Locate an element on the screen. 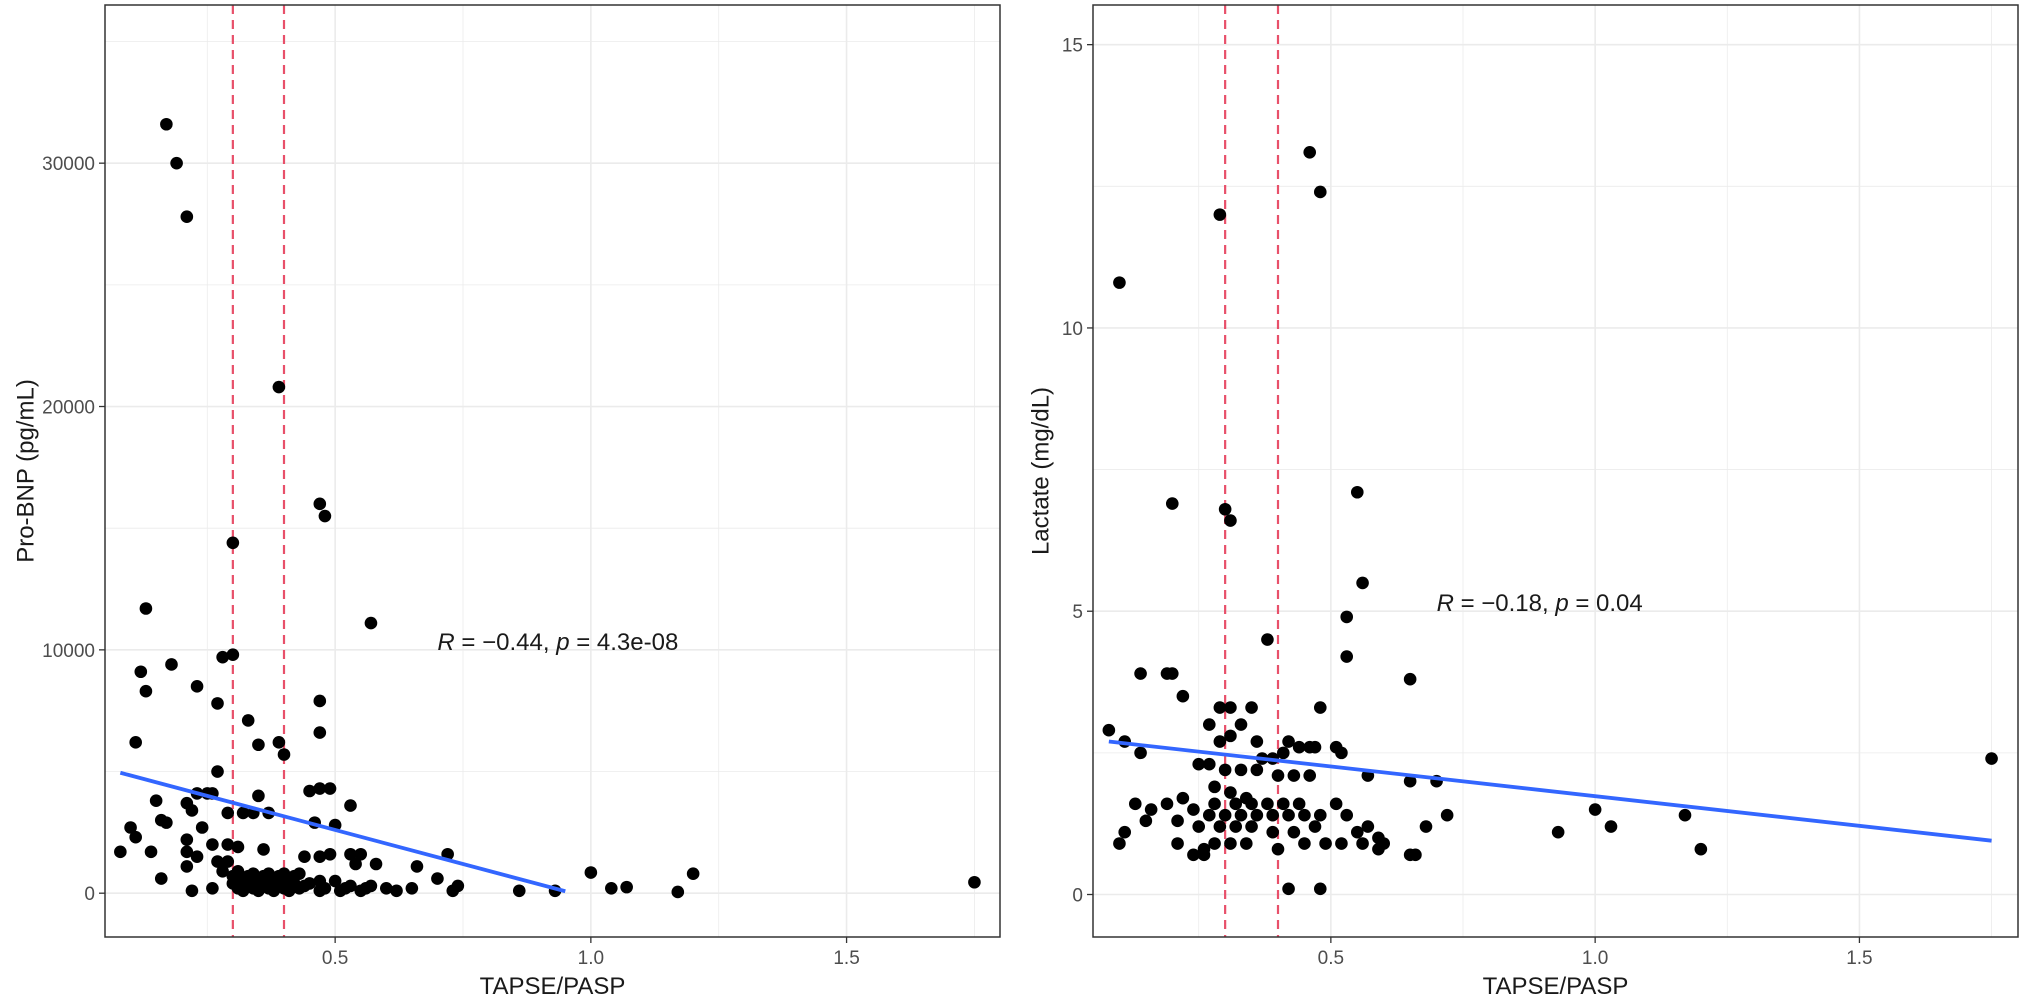  probnp-fit-line is located at coordinates (342, 832).